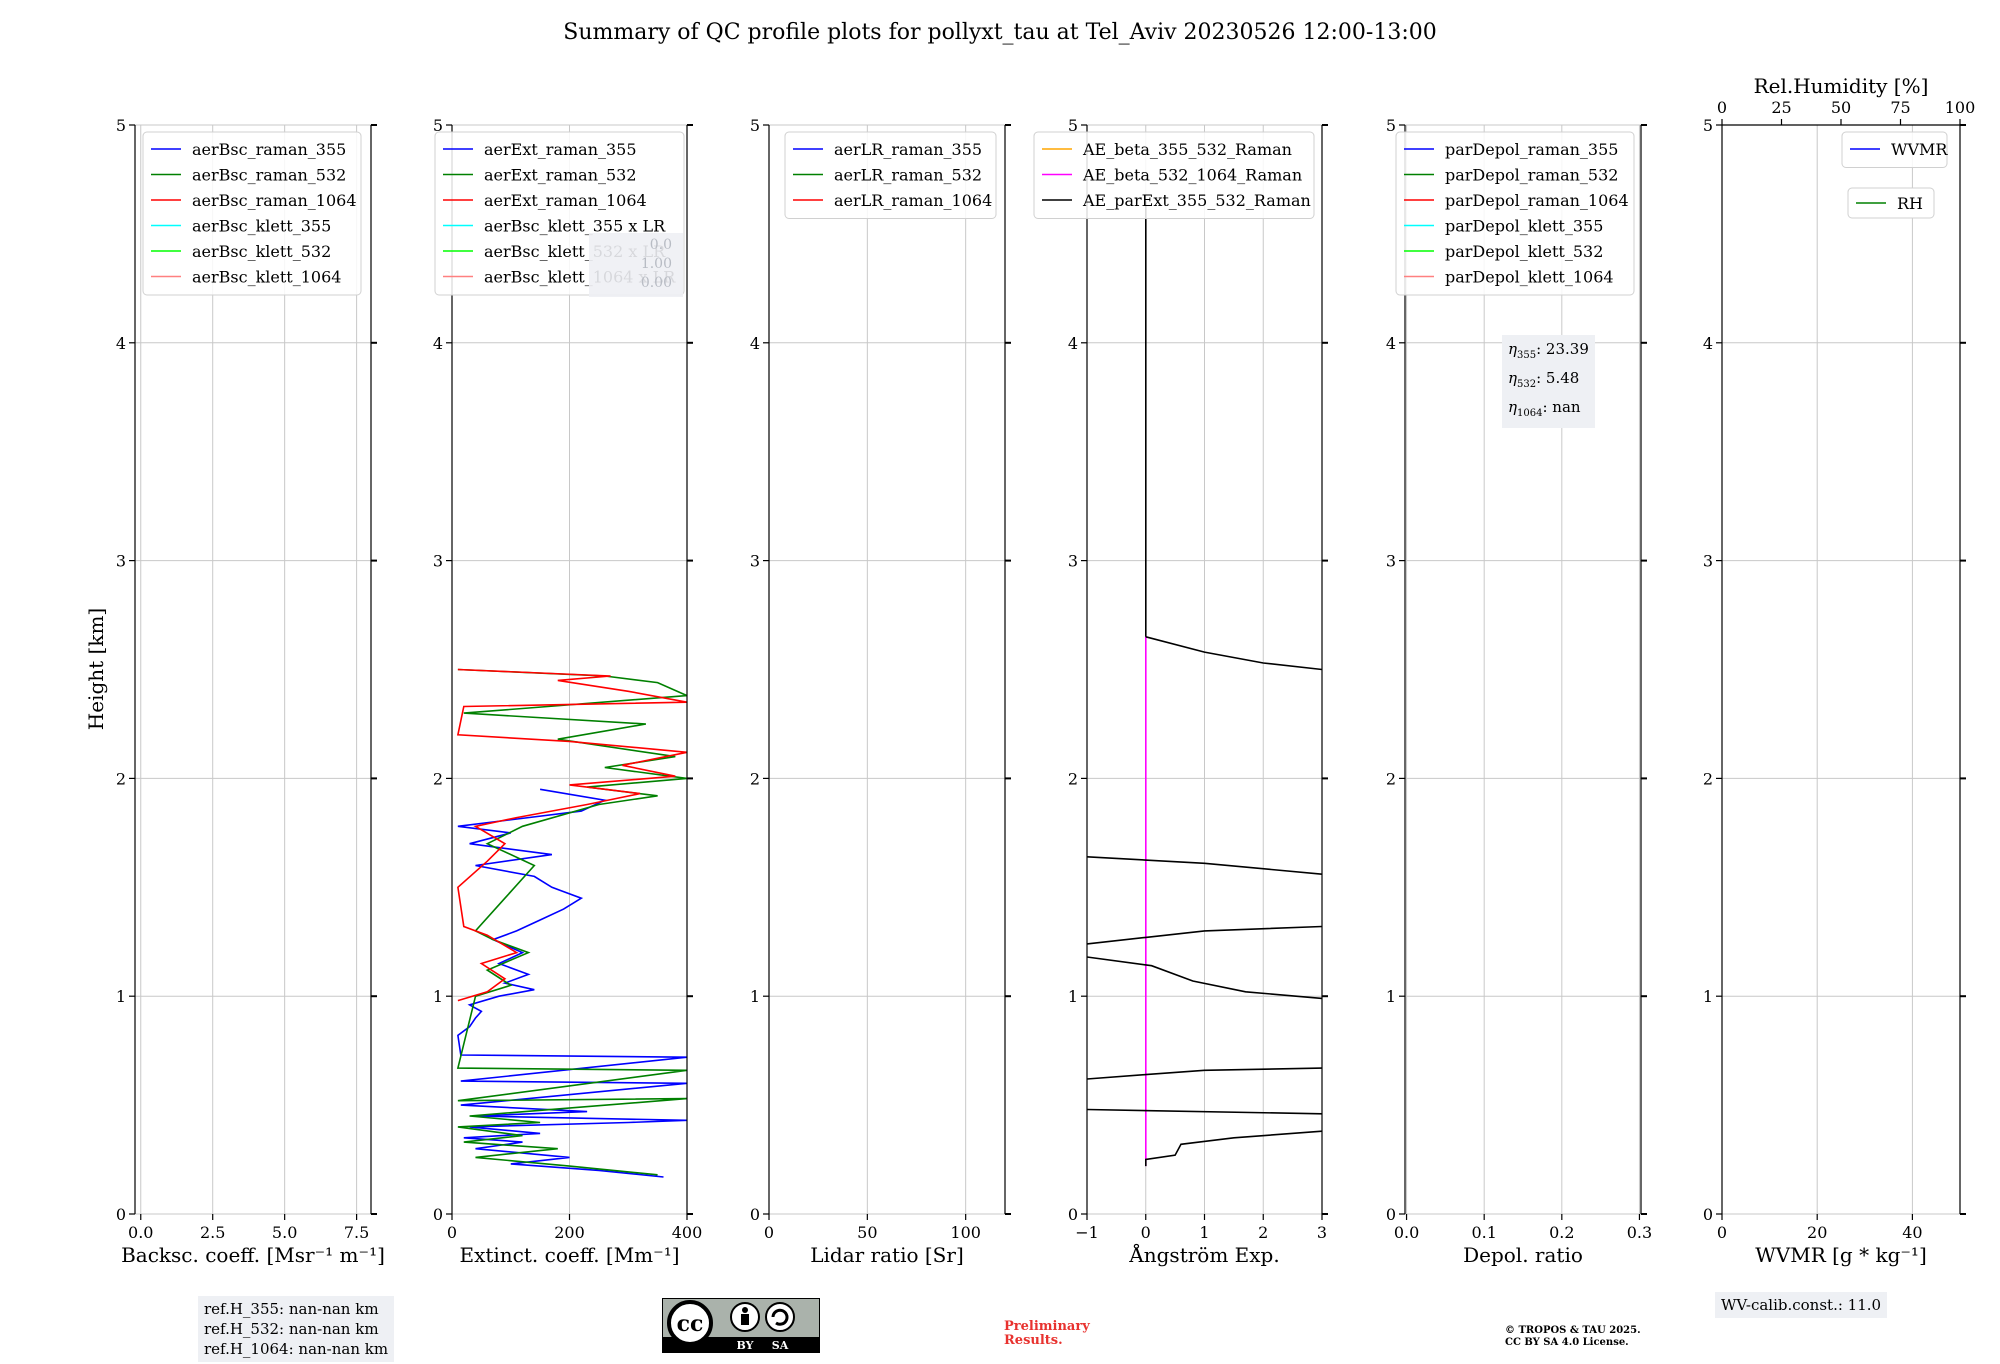 Image resolution: width=2000 pixels, height=1364 pixels. I want to click on by-text: BY, so click(745, 1345).